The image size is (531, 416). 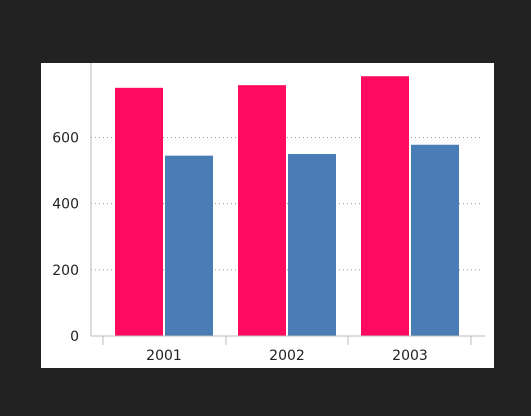 I want to click on x-tick-label-2002: 2002, so click(x=287, y=356).